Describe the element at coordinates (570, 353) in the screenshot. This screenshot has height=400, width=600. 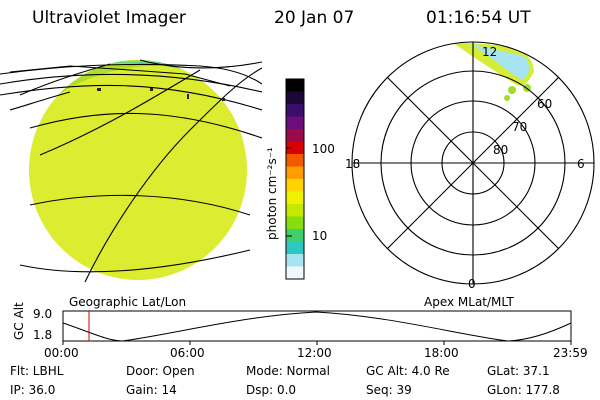
I see `xtick-2359: 23:59` at that location.